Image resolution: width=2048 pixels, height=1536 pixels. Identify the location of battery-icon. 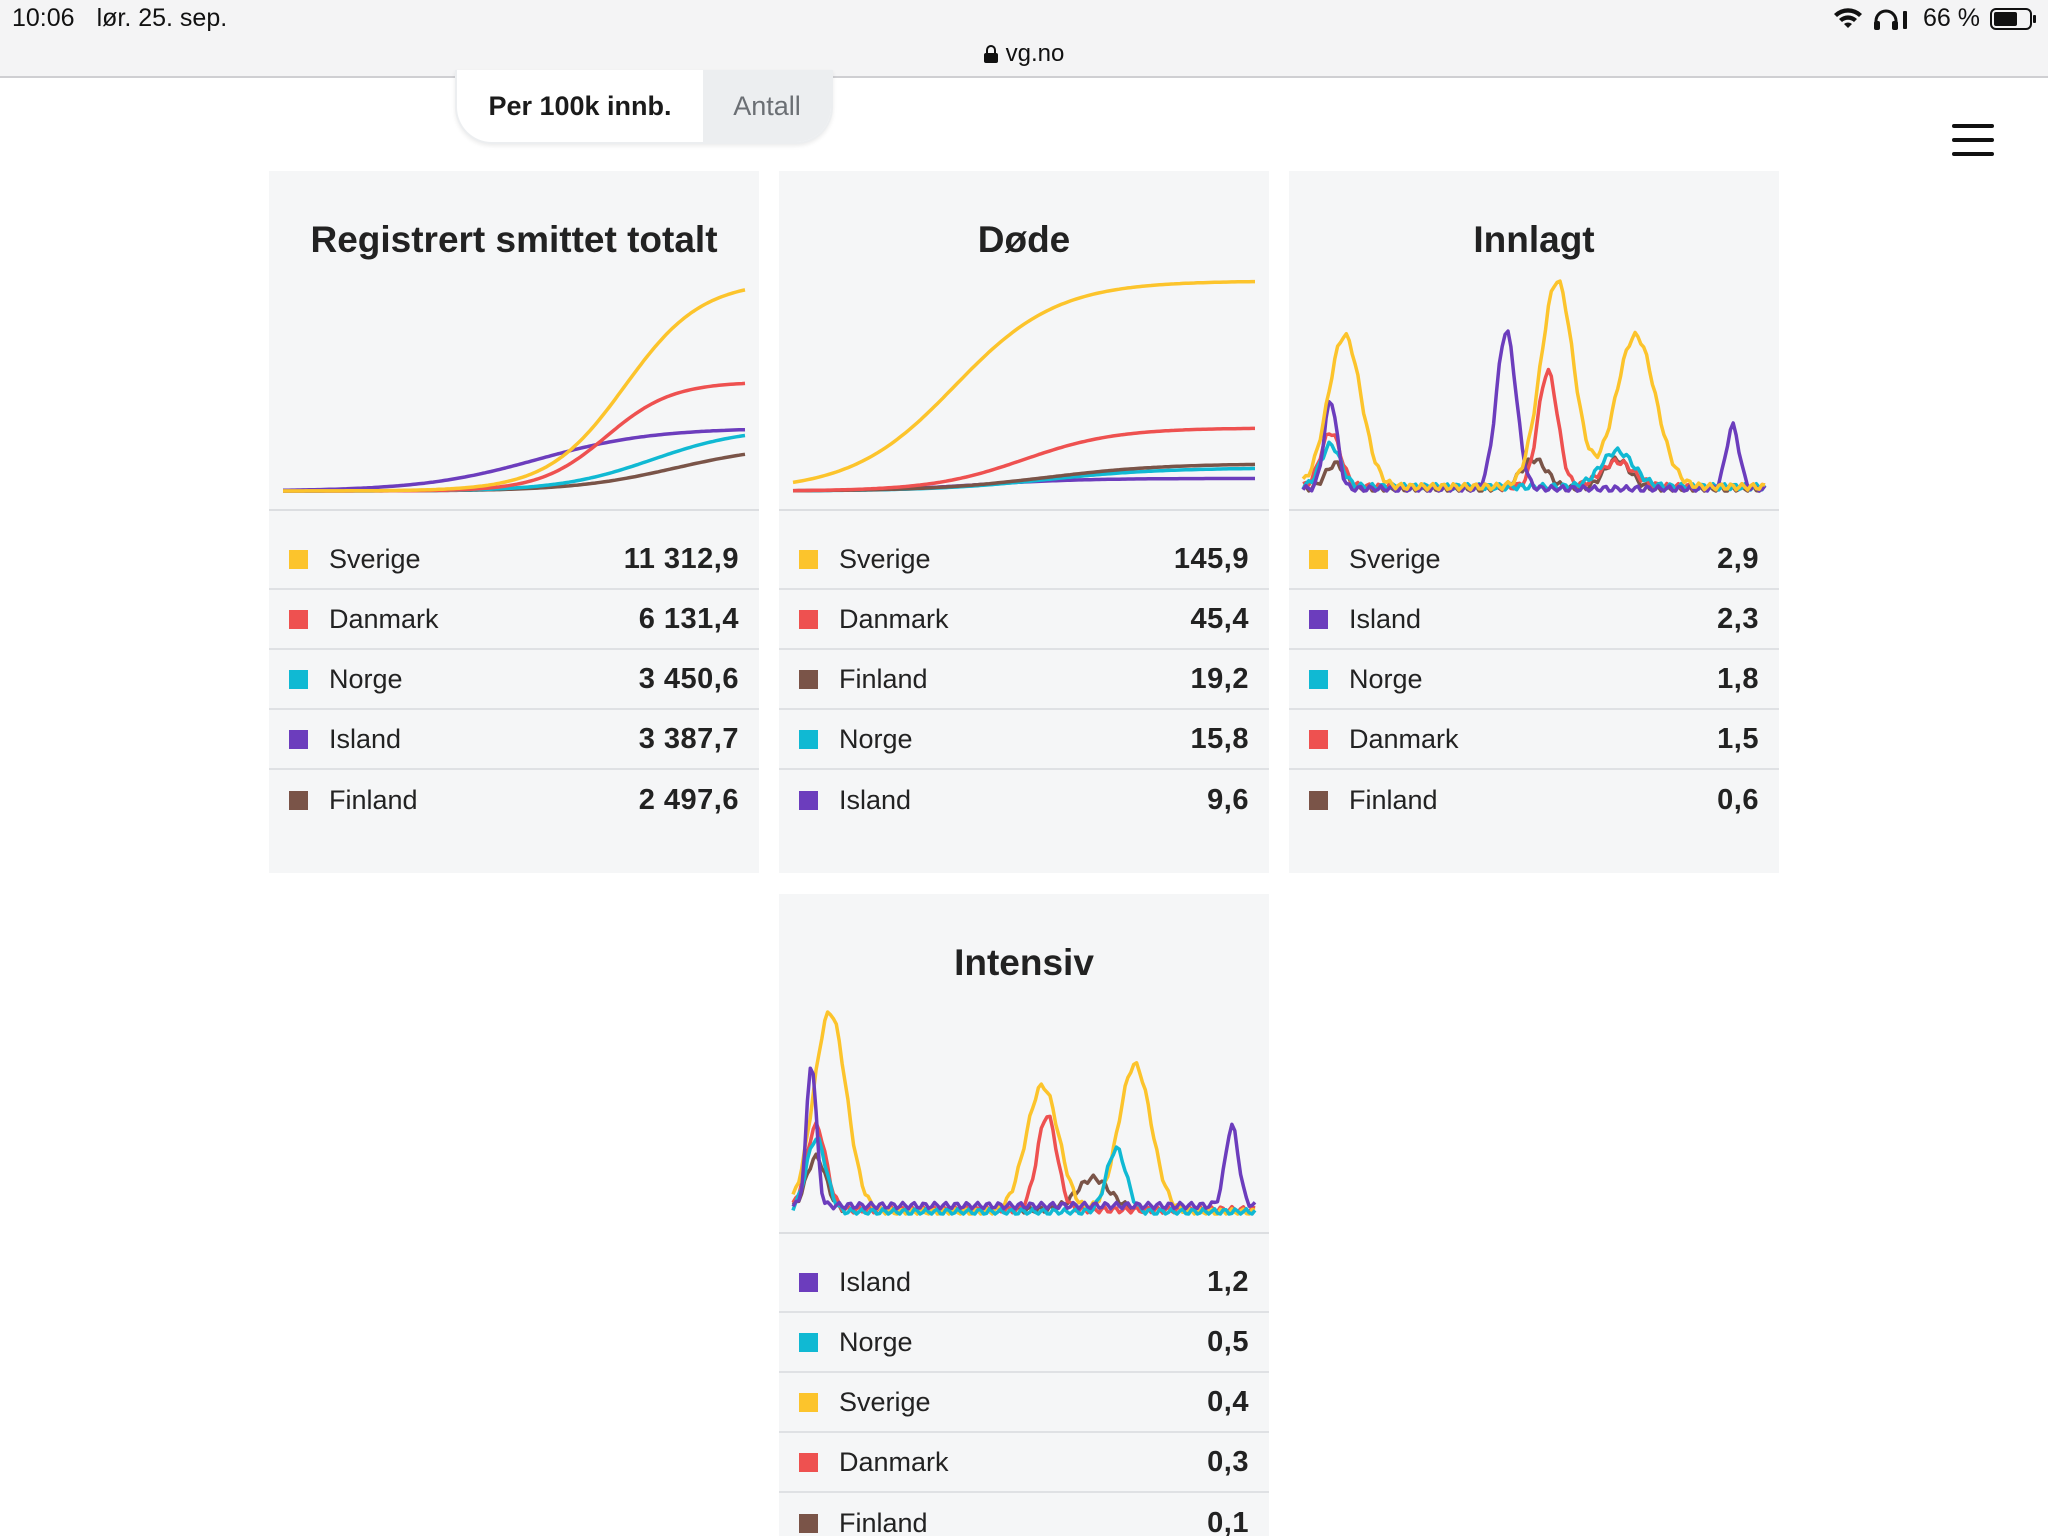
(2013, 18).